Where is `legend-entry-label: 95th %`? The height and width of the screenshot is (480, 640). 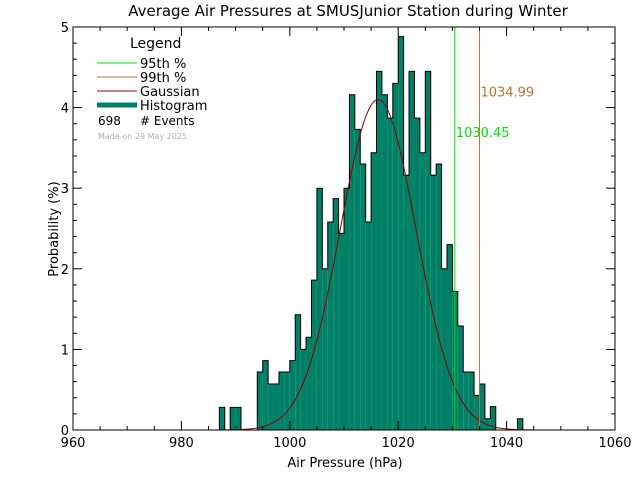
legend-entry-label: 95th % is located at coordinates (163, 64).